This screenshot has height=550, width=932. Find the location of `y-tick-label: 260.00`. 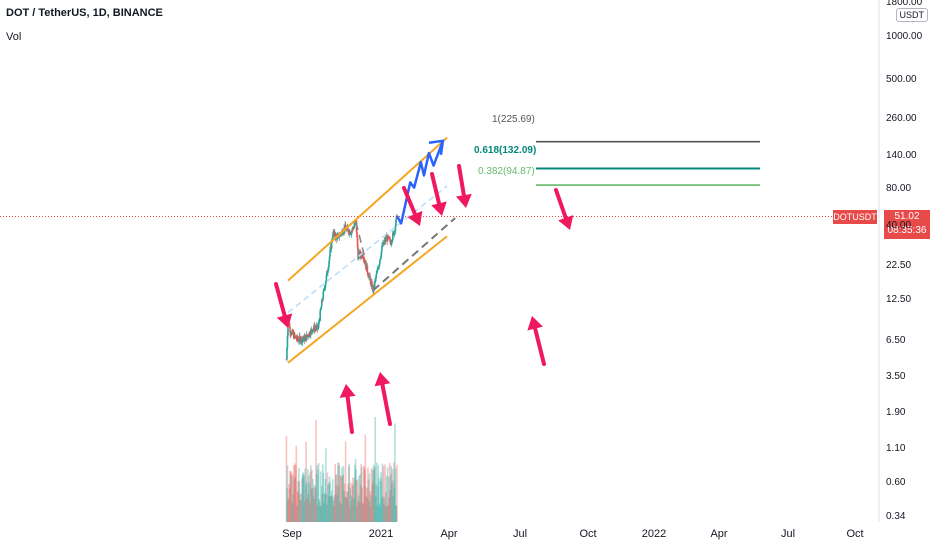

y-tick-label: 260.00 is located at coordinates (901, 118).